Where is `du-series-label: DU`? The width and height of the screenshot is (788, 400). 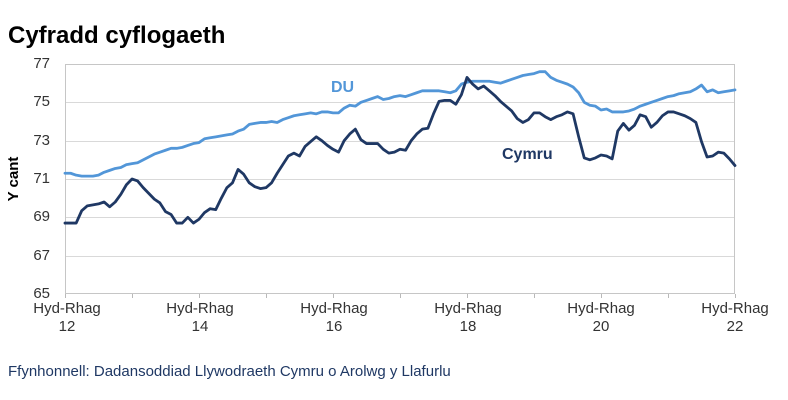 du-series-label: DU is located at coordinates (343, 87).